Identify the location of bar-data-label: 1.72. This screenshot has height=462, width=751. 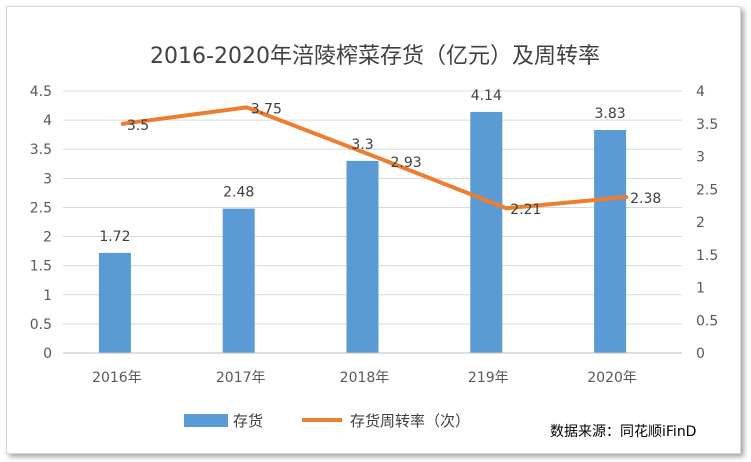
(114, 237).